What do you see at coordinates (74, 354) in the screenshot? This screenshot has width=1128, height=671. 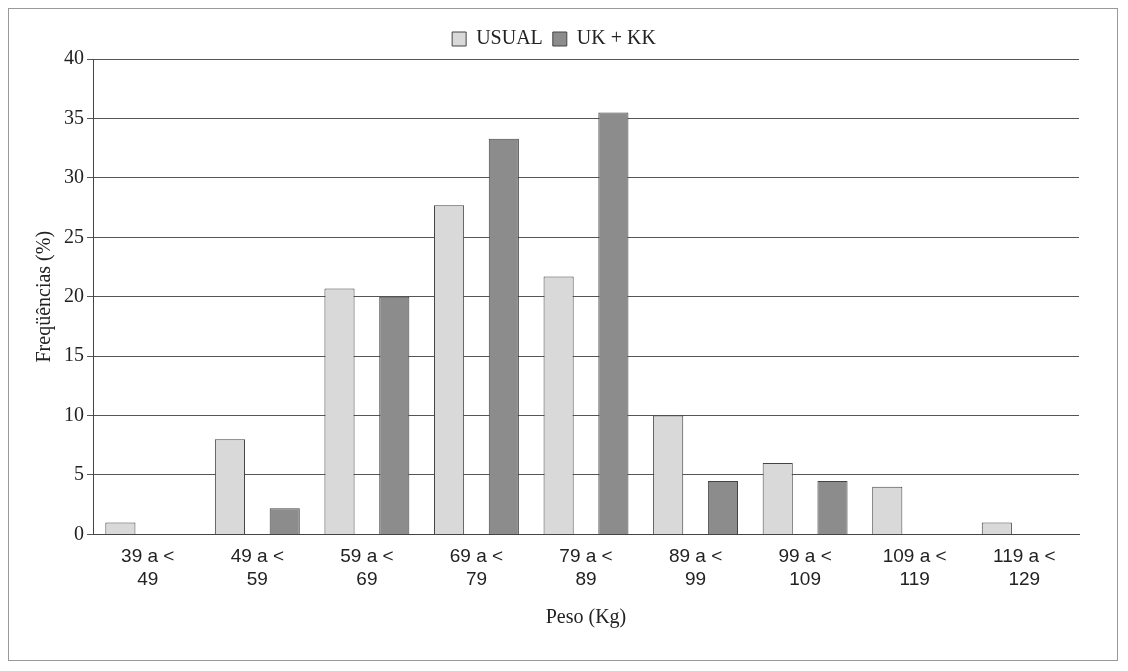 I see `y-tick-label: 15` at bounding box center [74, 354].